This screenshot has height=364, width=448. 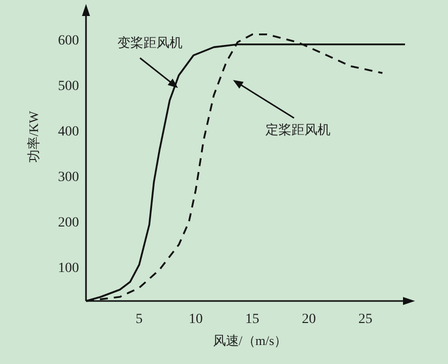 What do you see at coordinates (68, 268) in the screenshot?
I see `y-tick-label: 100` at bounding box center [68, 268].